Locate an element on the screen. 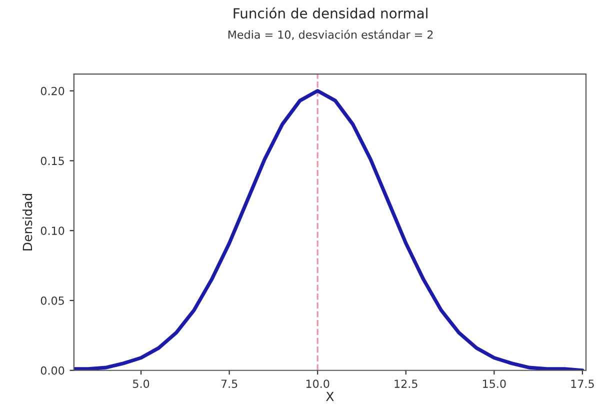 The image size is (601, 407). x-tick-label: 12.5 is located at coordinates (406, 384).